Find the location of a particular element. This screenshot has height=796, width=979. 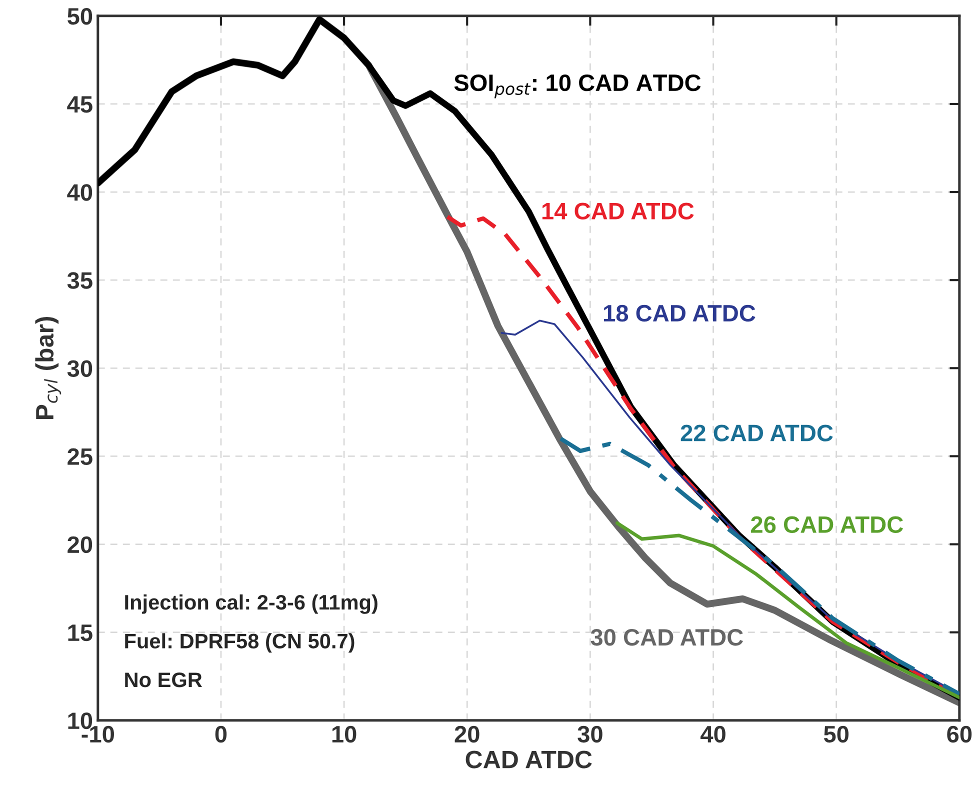

series-label: 30 CAD ATDC is located at coordinates (667, 637).